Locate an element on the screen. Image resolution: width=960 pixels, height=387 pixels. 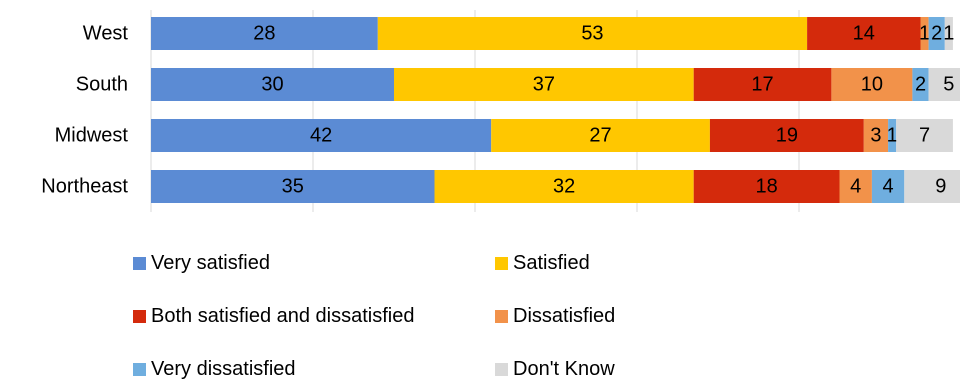
legend-label: Very dissatisfied is located at coordinates (223, 369).